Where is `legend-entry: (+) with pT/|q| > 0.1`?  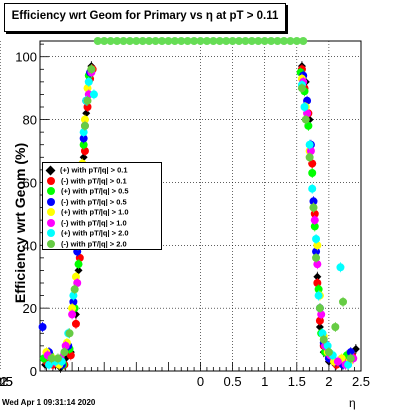
legend-entry: (+) with pT/|q| > 0.1 is located at coordinates (86, 170).